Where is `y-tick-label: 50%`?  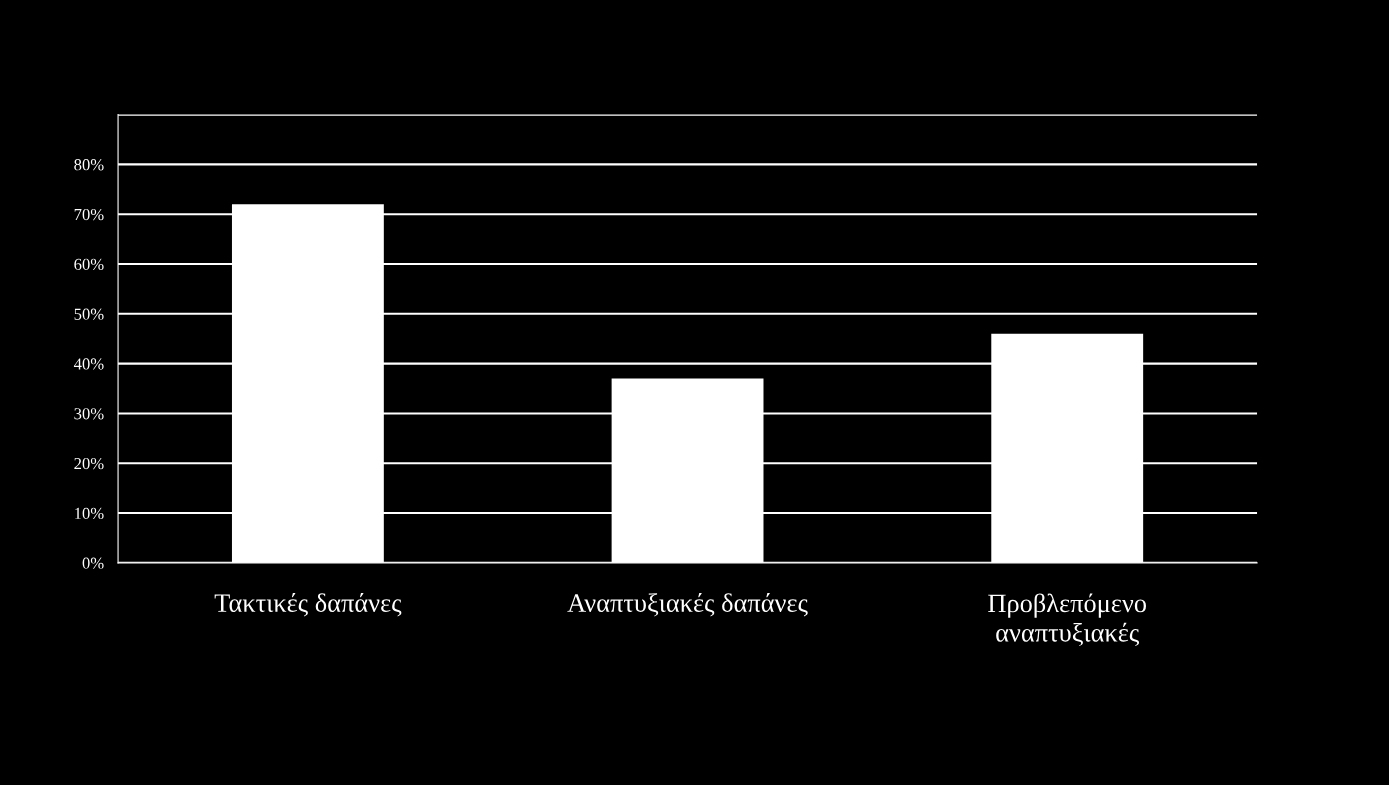
y-tick-label: 50% is located at coordinates (89, 314).